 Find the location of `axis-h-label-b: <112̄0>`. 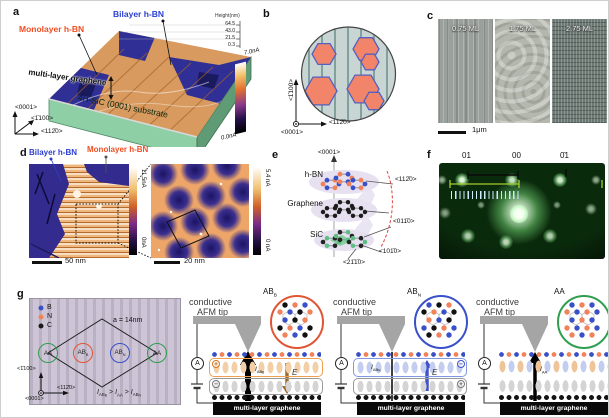

axis-h-label-b: <112̄0> is located at coordinates (340, 122).